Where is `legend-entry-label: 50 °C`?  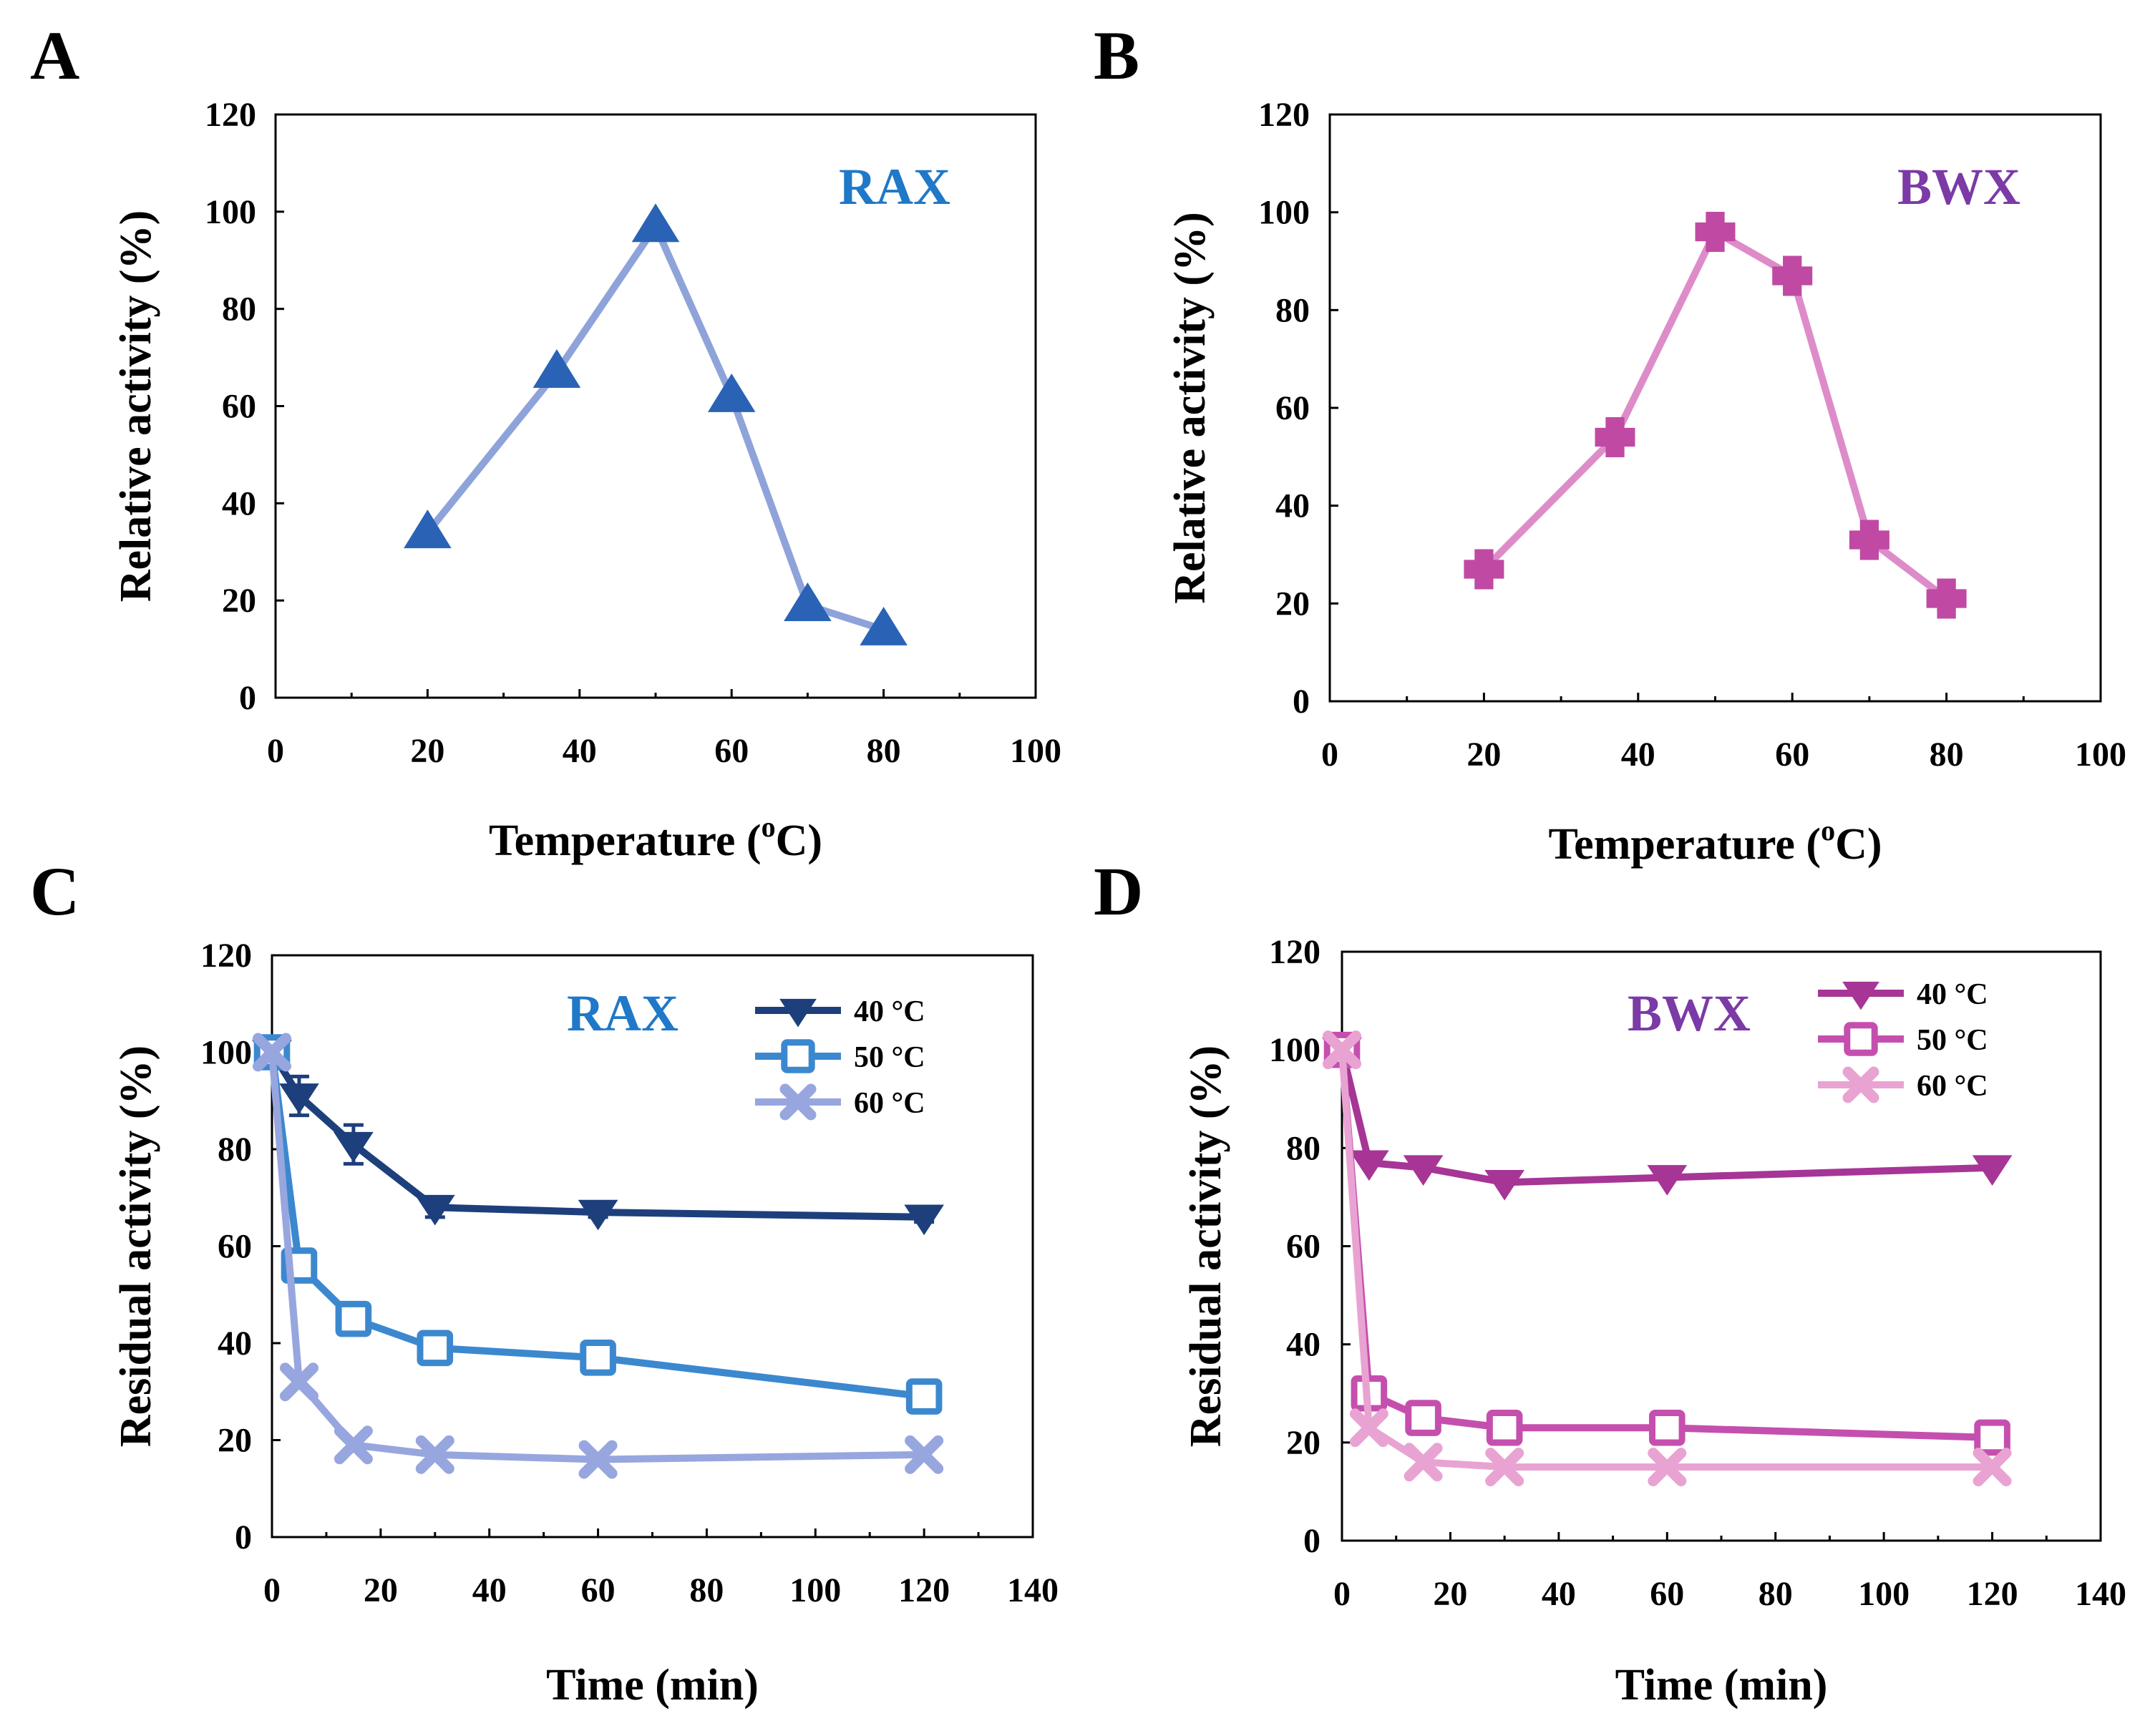
legend-entry-label: 50 °C is located at coordinates (1952, 1040).